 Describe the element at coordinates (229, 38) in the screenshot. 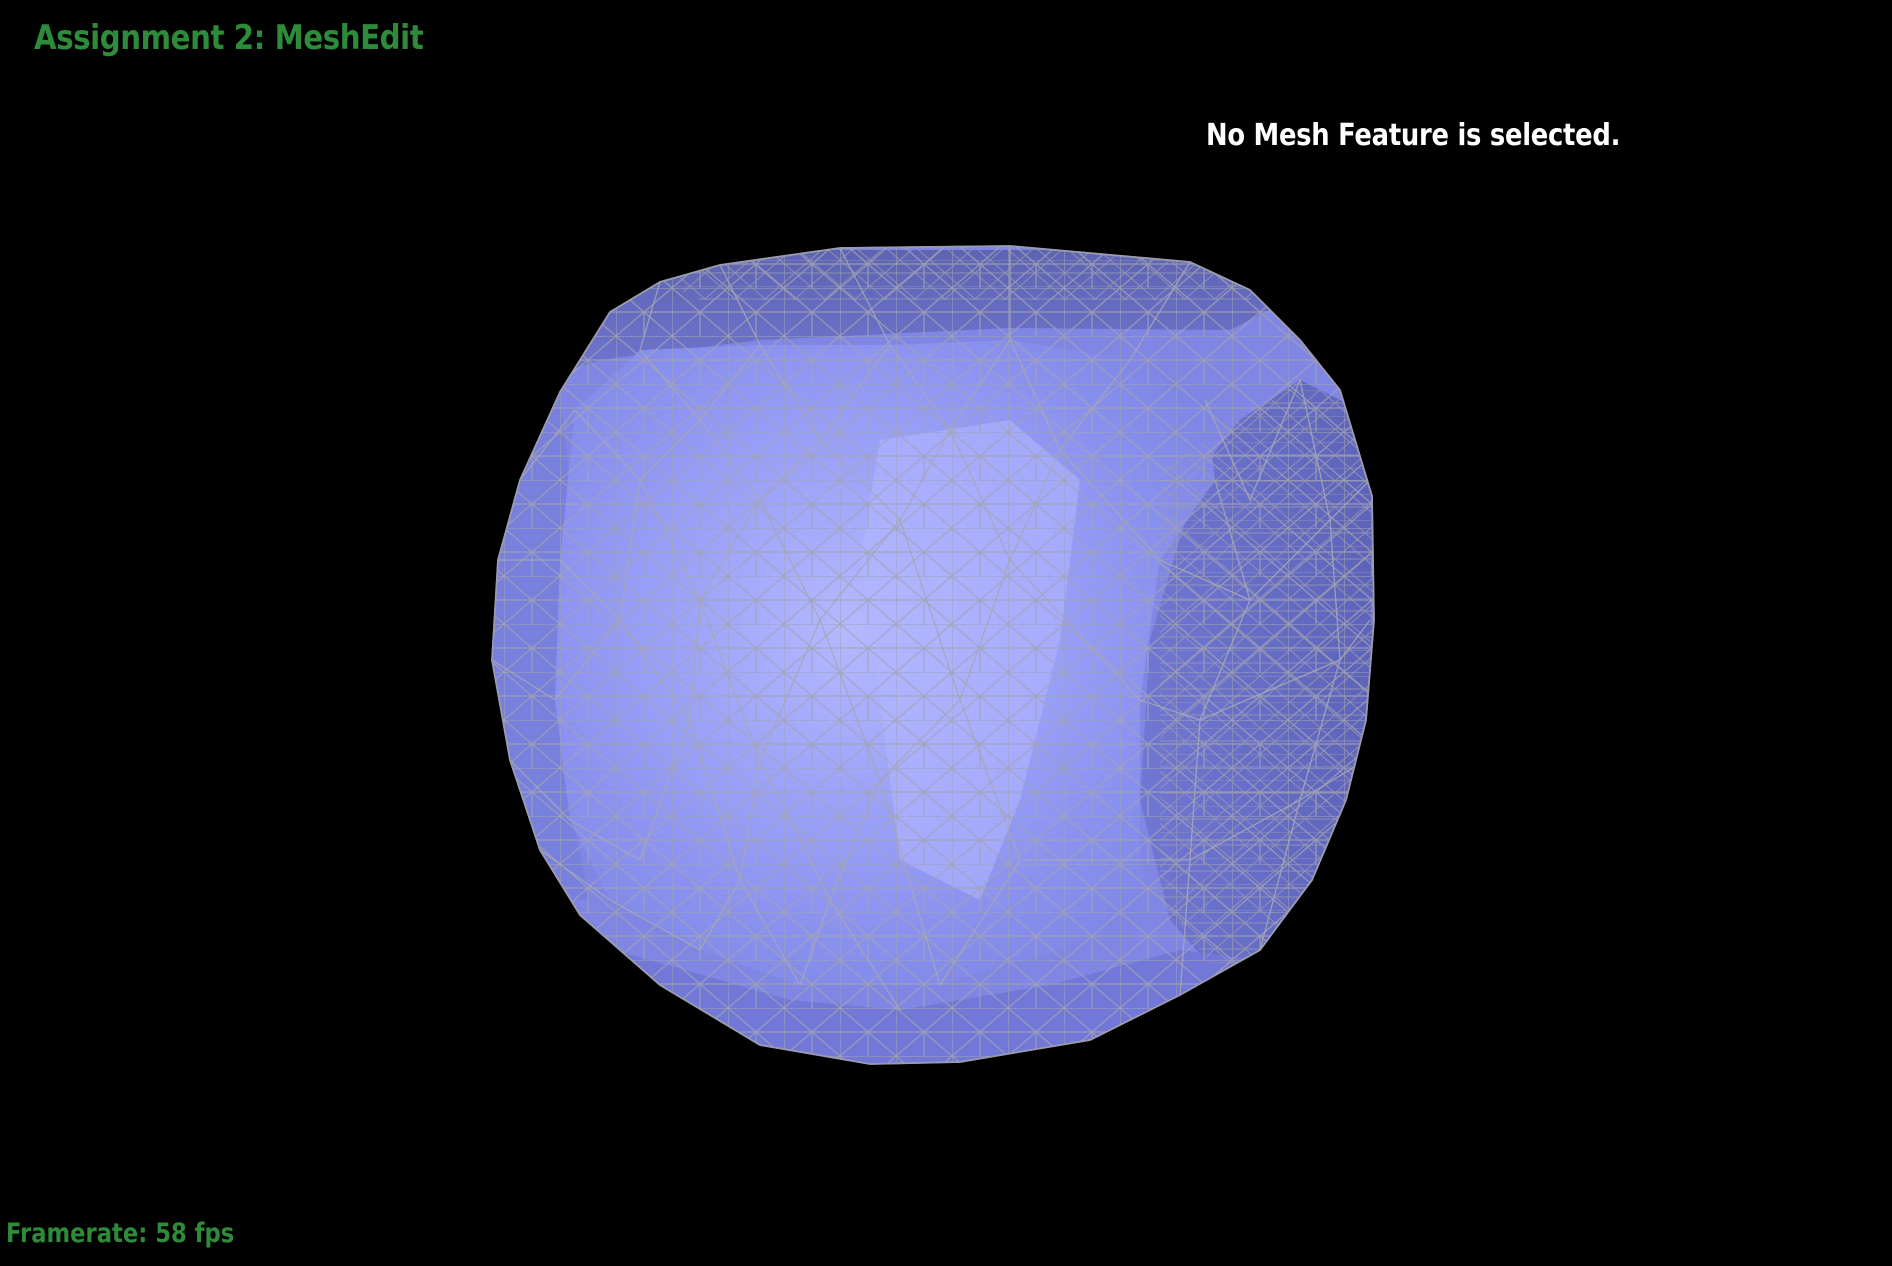

I see `app-title: Assignment 2: MeshEdit` at that location.